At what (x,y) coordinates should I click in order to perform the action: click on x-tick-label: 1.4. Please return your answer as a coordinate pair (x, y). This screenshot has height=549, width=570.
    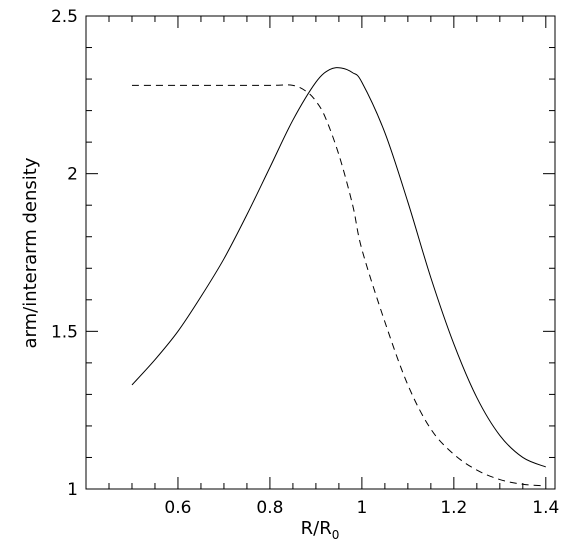
    Looking at the image, I should click on (545, 508).